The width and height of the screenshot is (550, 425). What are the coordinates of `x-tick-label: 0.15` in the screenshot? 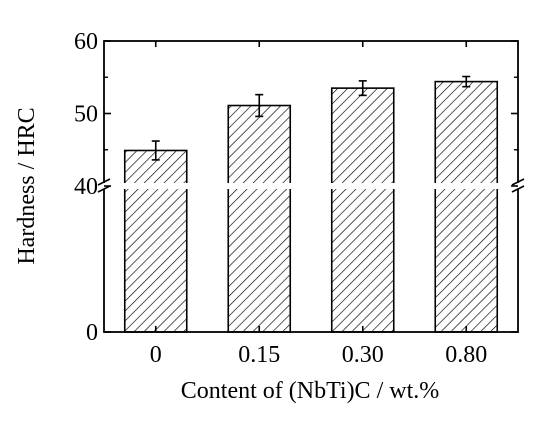 It's located at (259, 355).